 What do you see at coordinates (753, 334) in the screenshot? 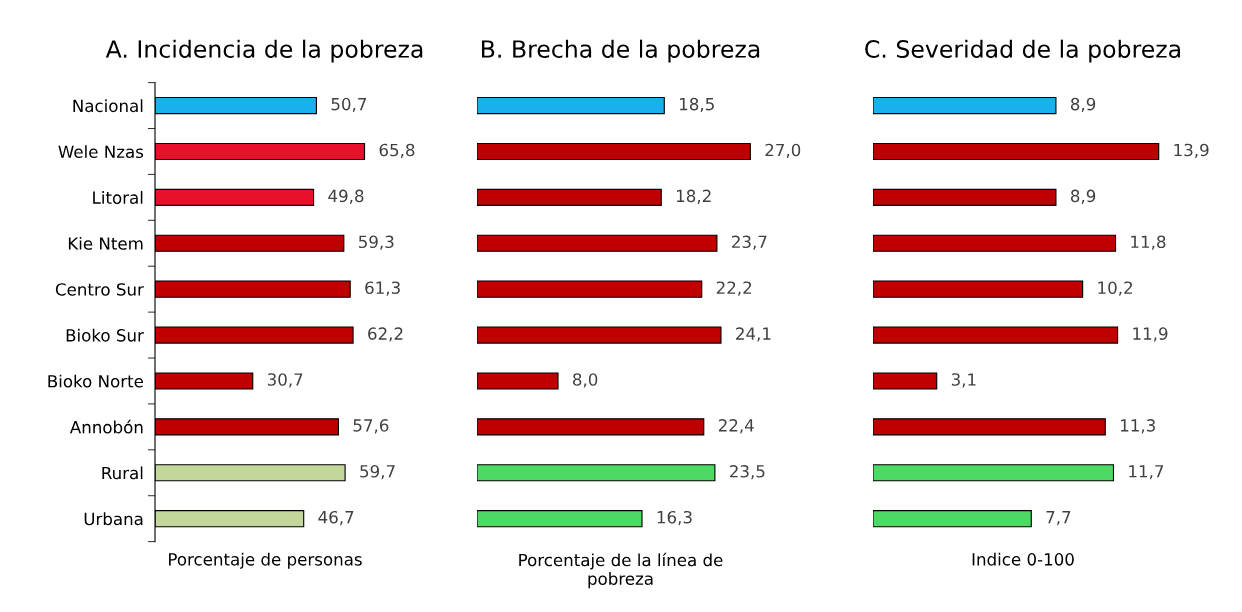
I see `data-label: 24,1` at bounding box center [753, 334].